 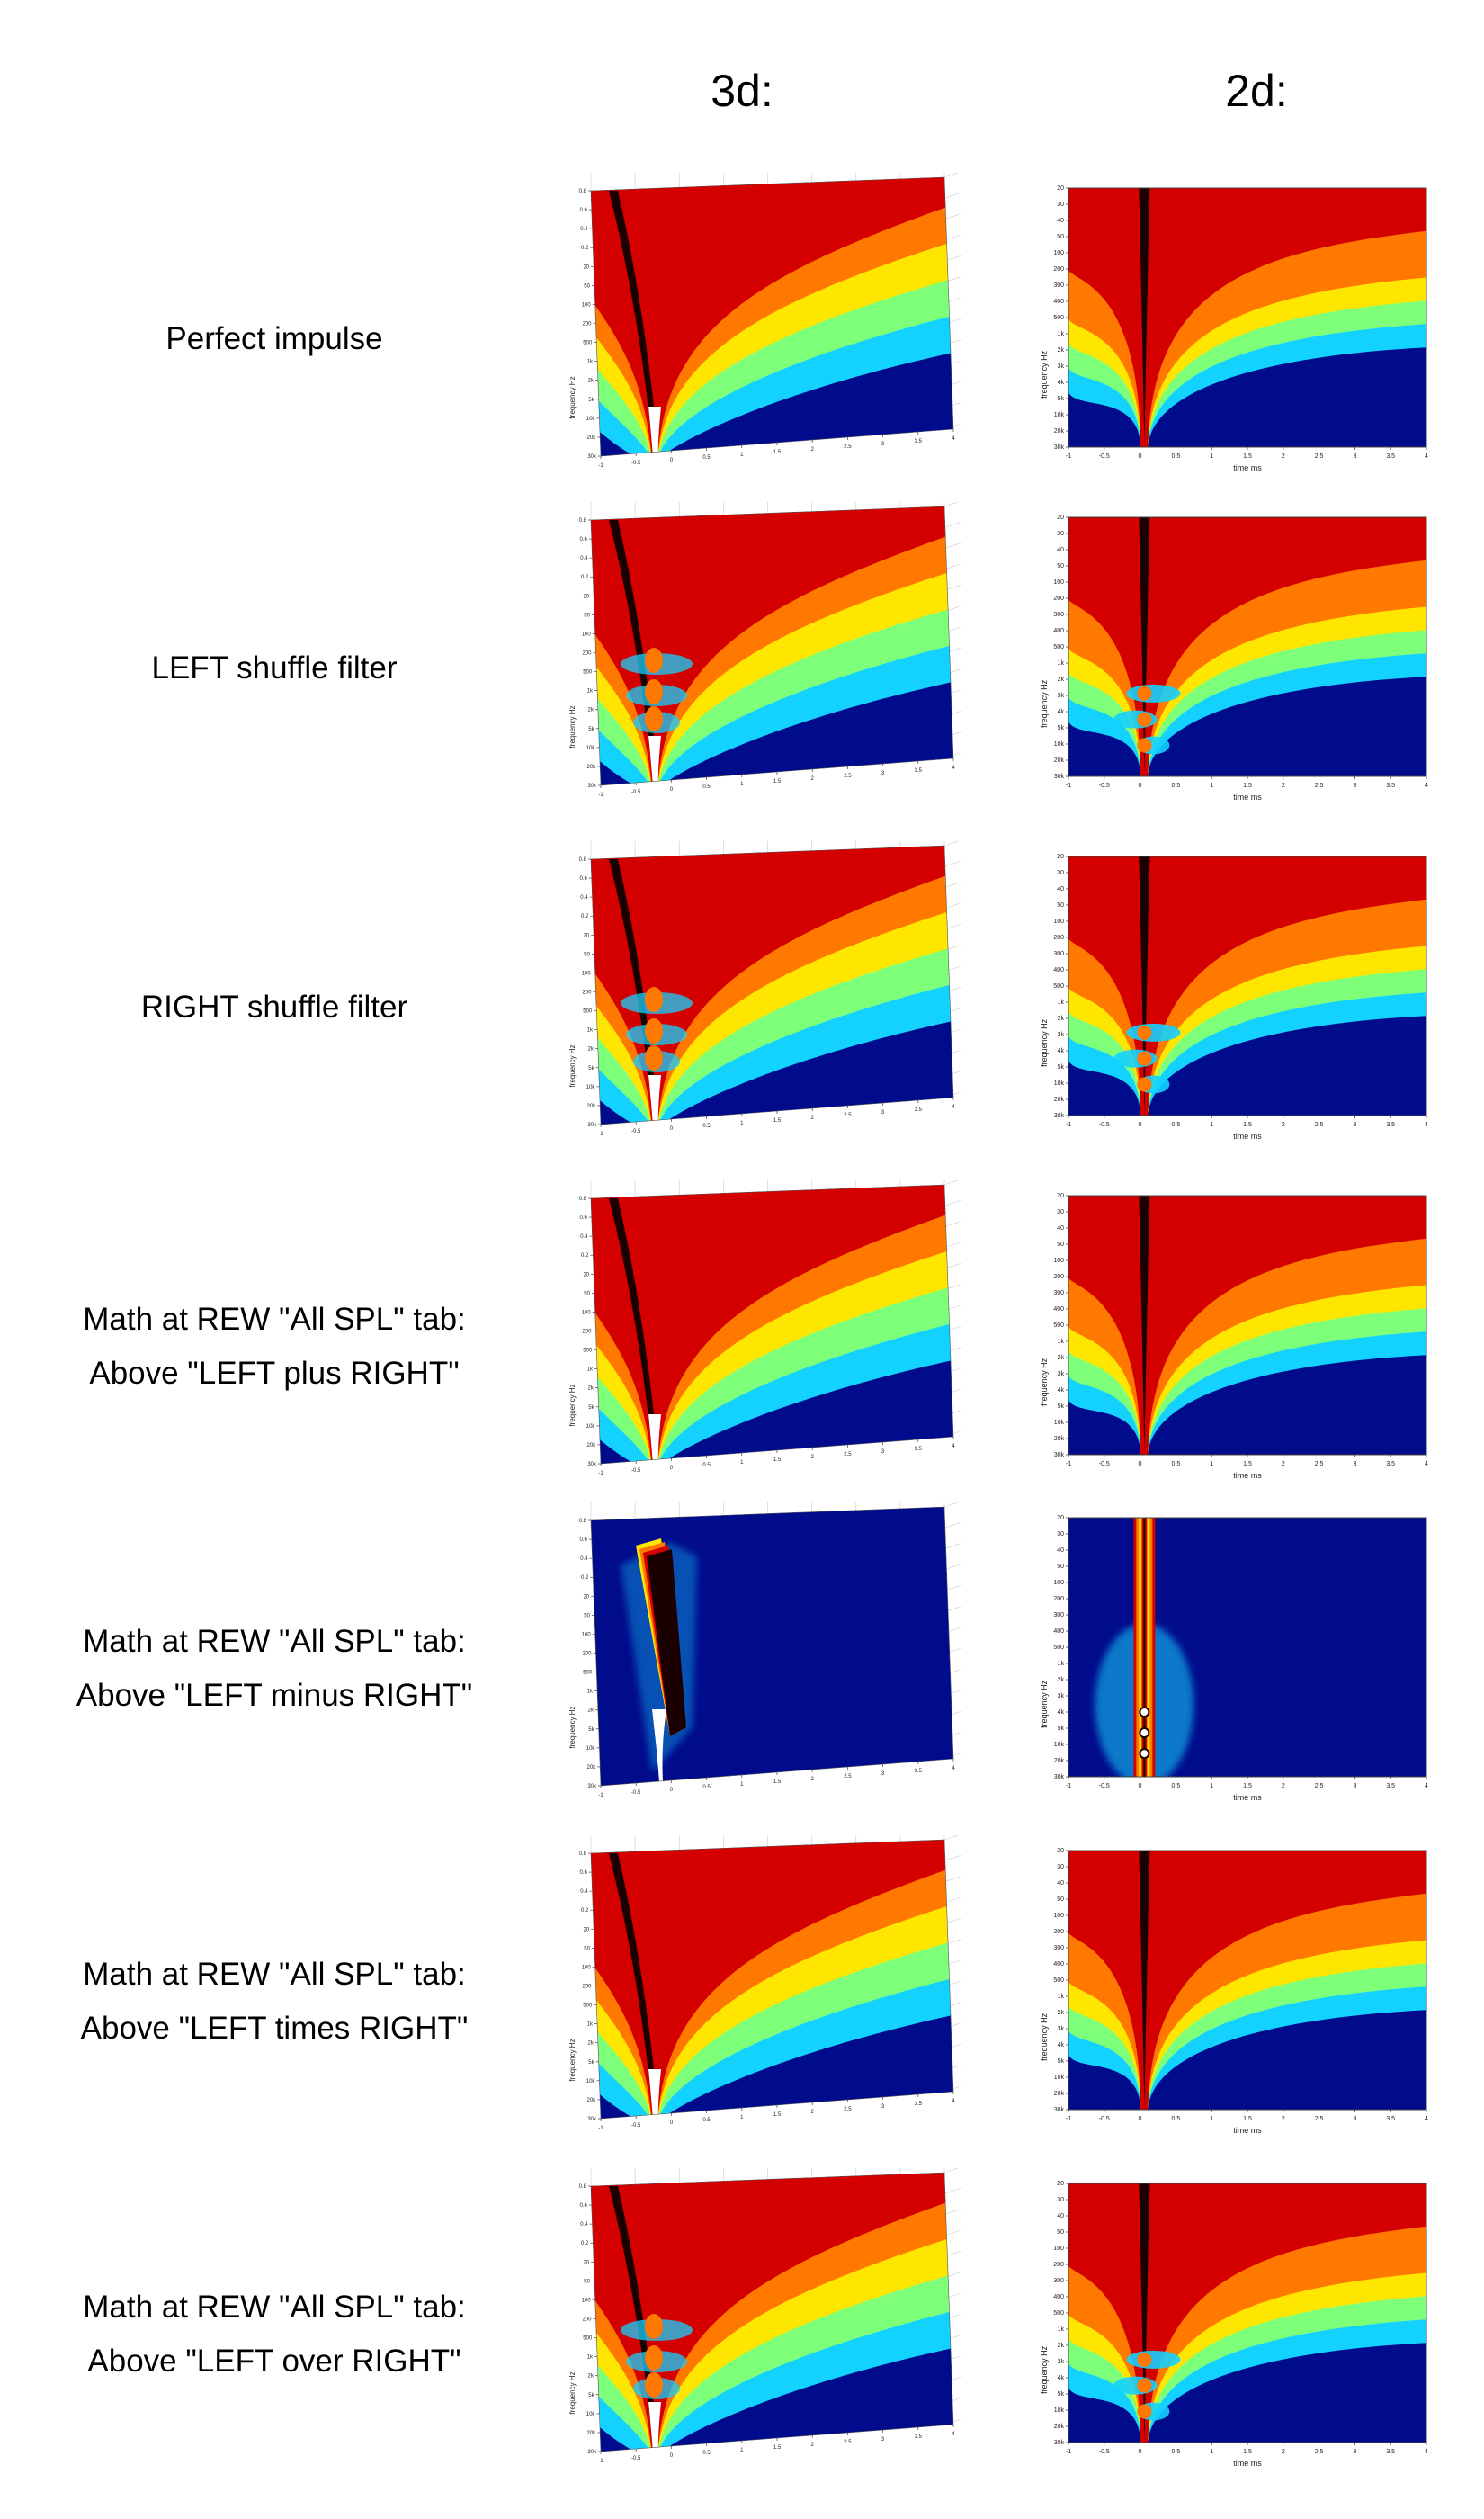 What do you see at coordinates (654, 1439) in the screenshot?
I see `surface-spike` at bounding box center [654, 1439].